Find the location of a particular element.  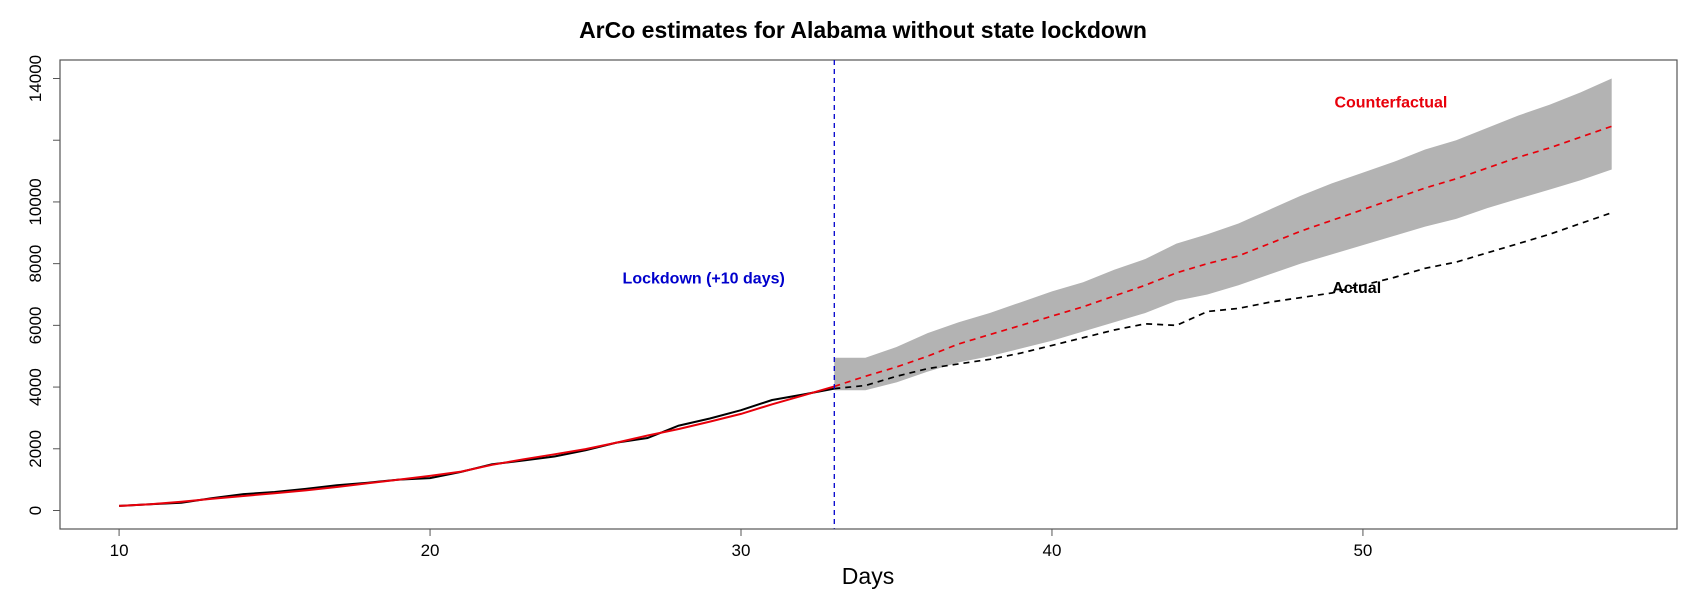

y-tick-label: 6000 is located at coordinates (35, 325).